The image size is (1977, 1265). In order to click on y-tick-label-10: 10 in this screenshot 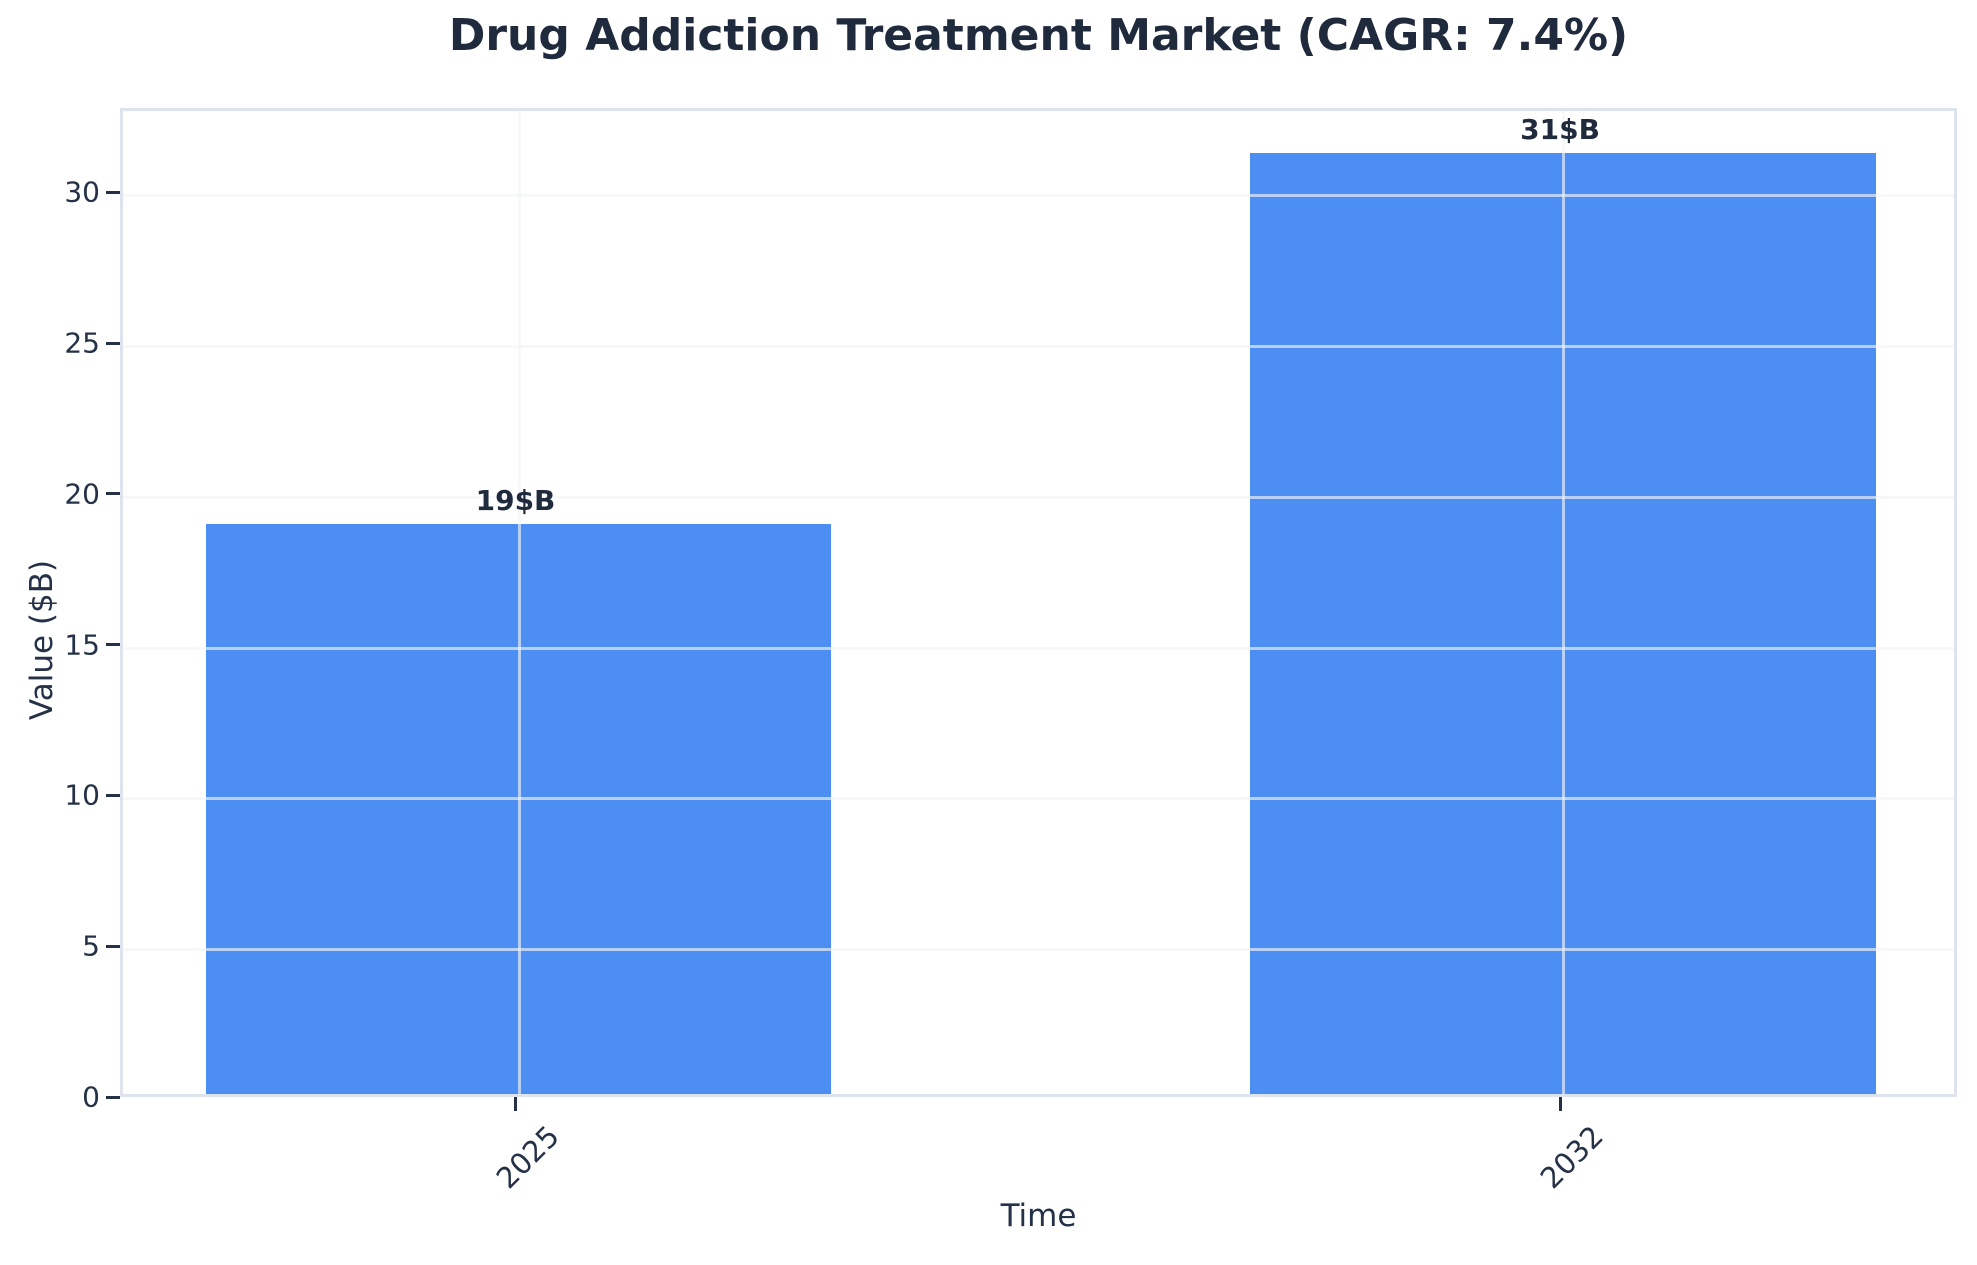, I will do `click(82, 795)`.